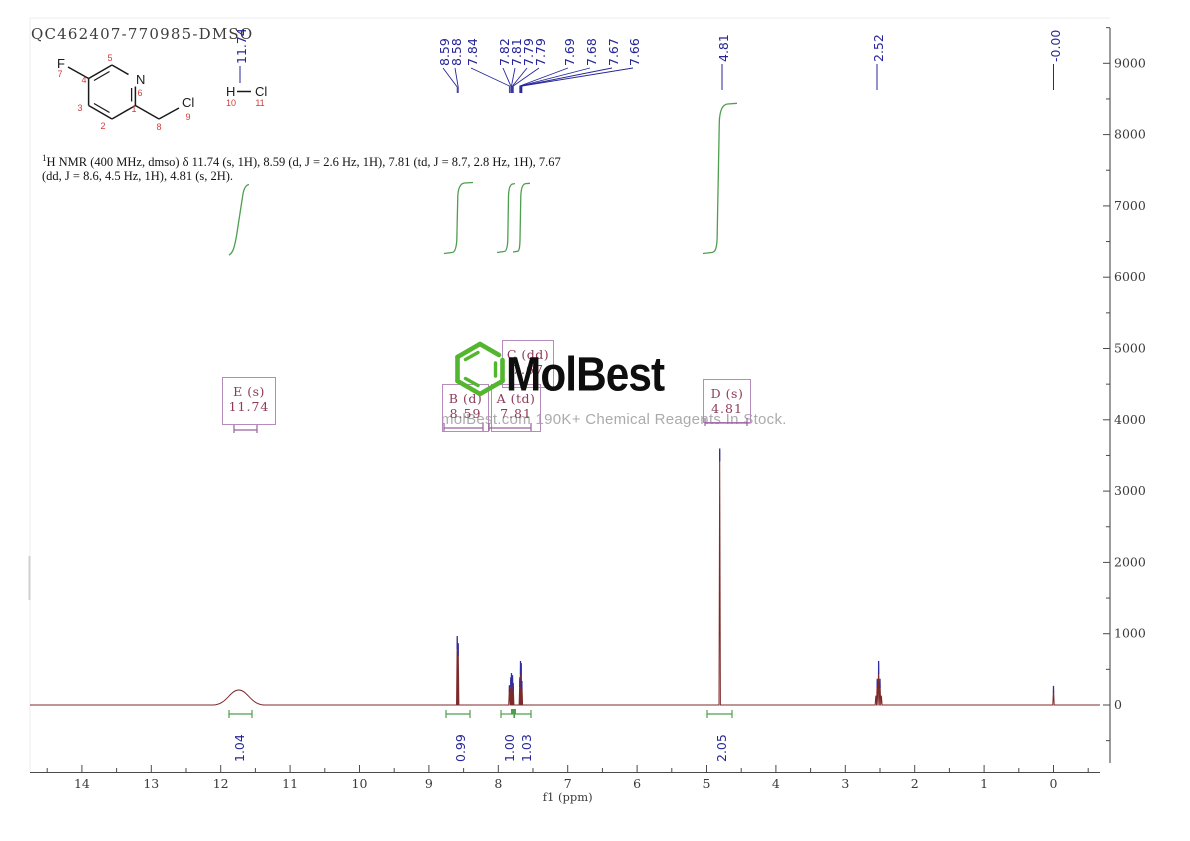 The image size is (1190, 841). What do you see at coordinates (915, 783) in the screenshot?
I see `x-tick-label: 2` at bounding box center [915, 783].